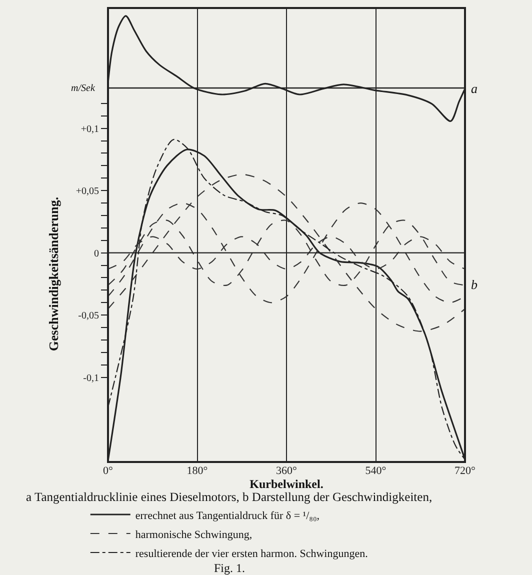  I want to click on text: m/Sek, so click(83, 88).